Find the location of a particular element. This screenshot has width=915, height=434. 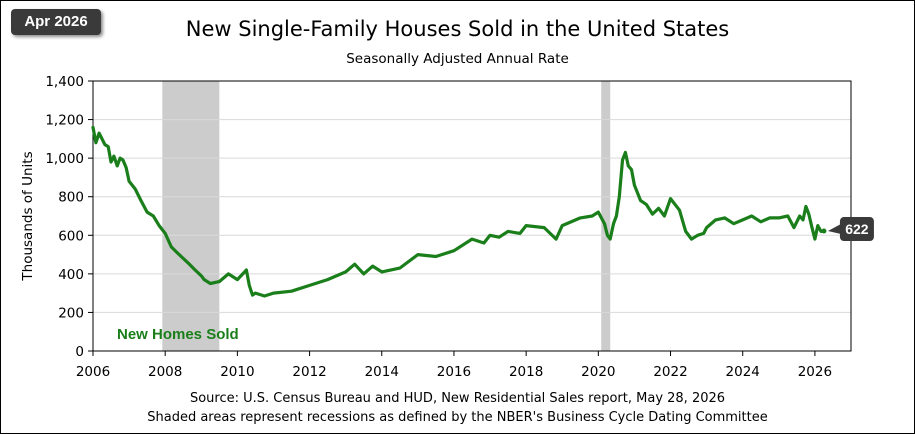

callout-box is located at coordinates (856, 229).